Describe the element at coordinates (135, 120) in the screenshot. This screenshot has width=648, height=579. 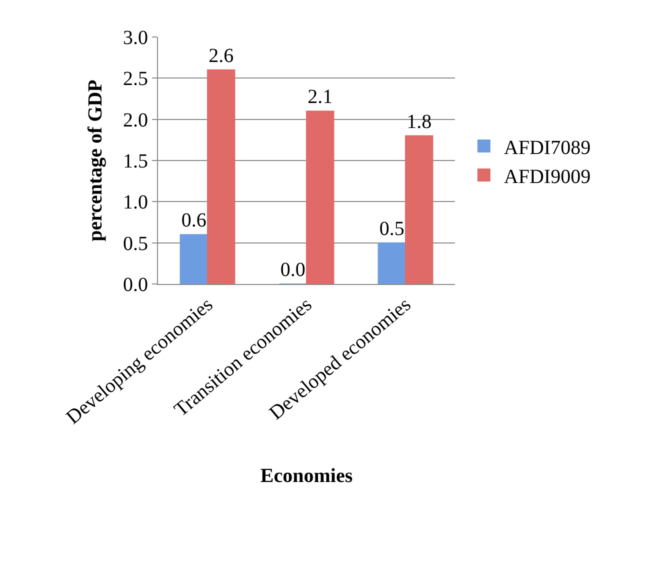
I see `y-tick-label: 2.0` at that location.